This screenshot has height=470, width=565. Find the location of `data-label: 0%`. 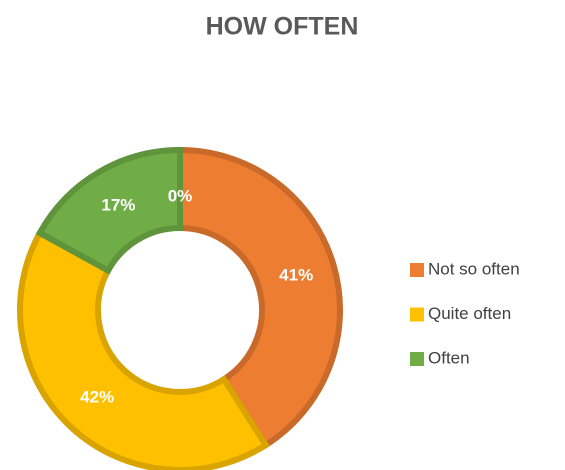

data-label: 0% is located at coordinates (180, 195).